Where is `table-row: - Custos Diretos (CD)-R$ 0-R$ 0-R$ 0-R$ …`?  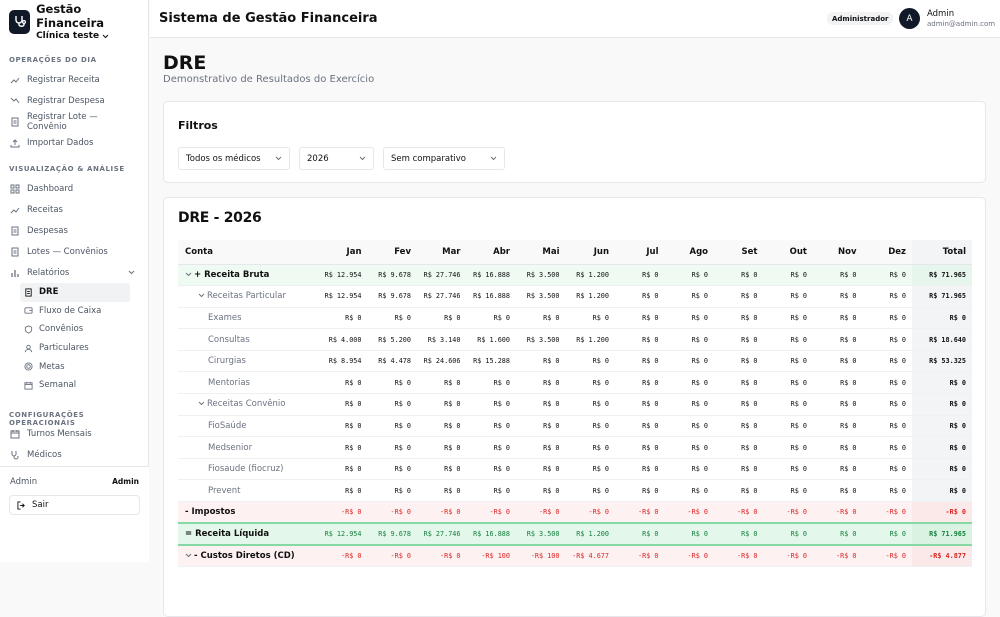
table-row: - Custos Diretos (CD)-R$ 0-R$ 0-R$ 0-R$ … is located at coordinates (575, 556).